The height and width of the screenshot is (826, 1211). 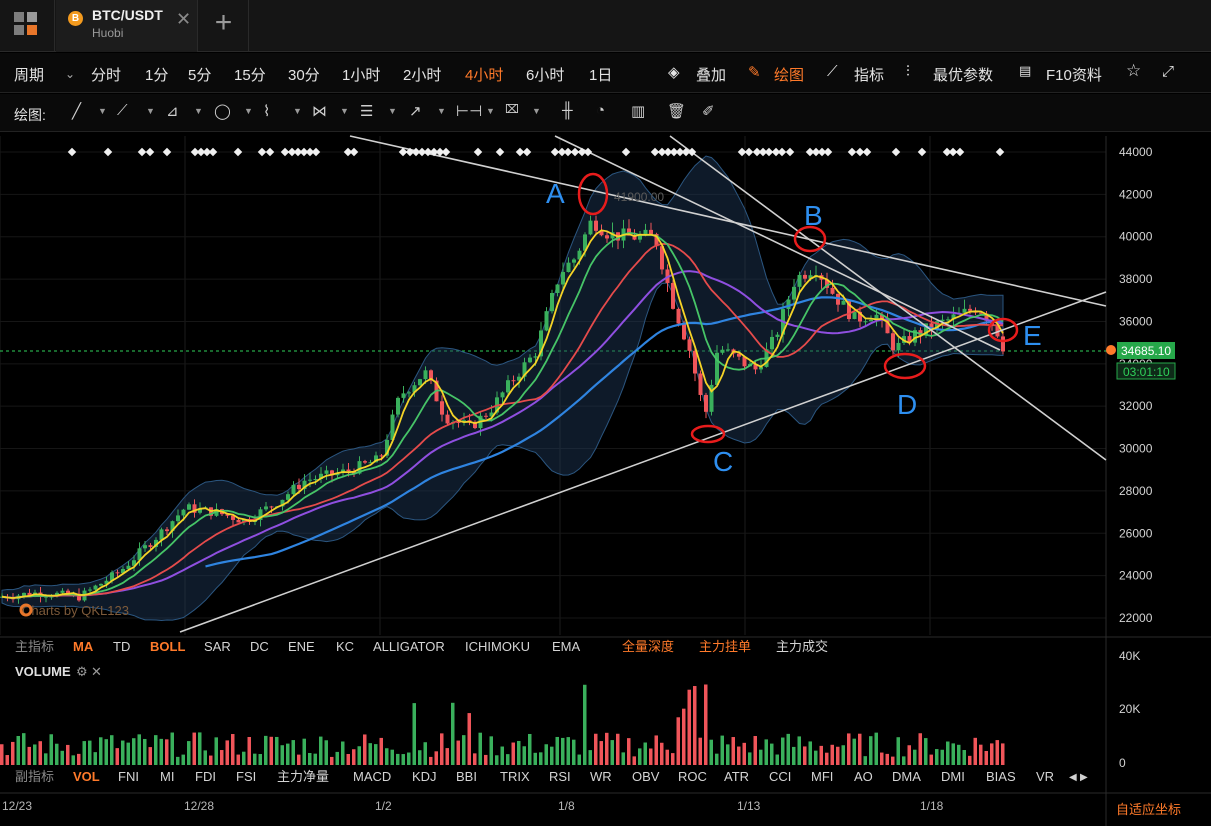 I want to click on sub-indicator-17: AO, so click(x=863, y=776).